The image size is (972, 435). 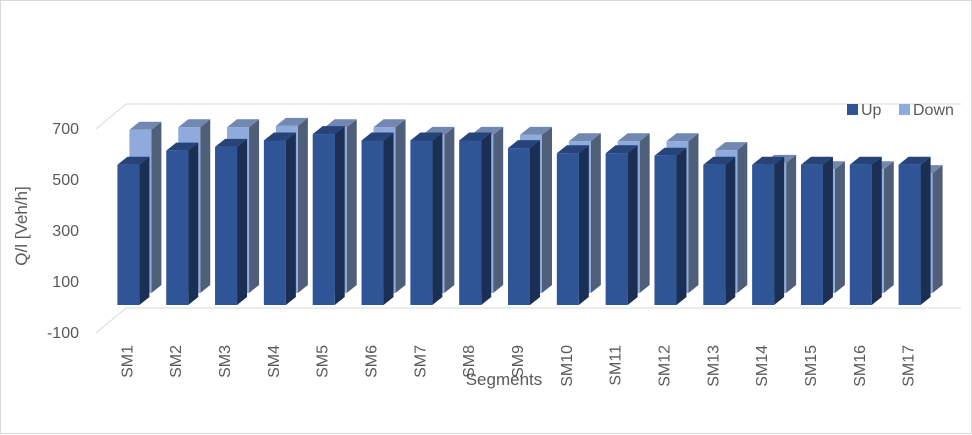 I want to click on bar-up-SM12-side, so click(x=681, y=226).